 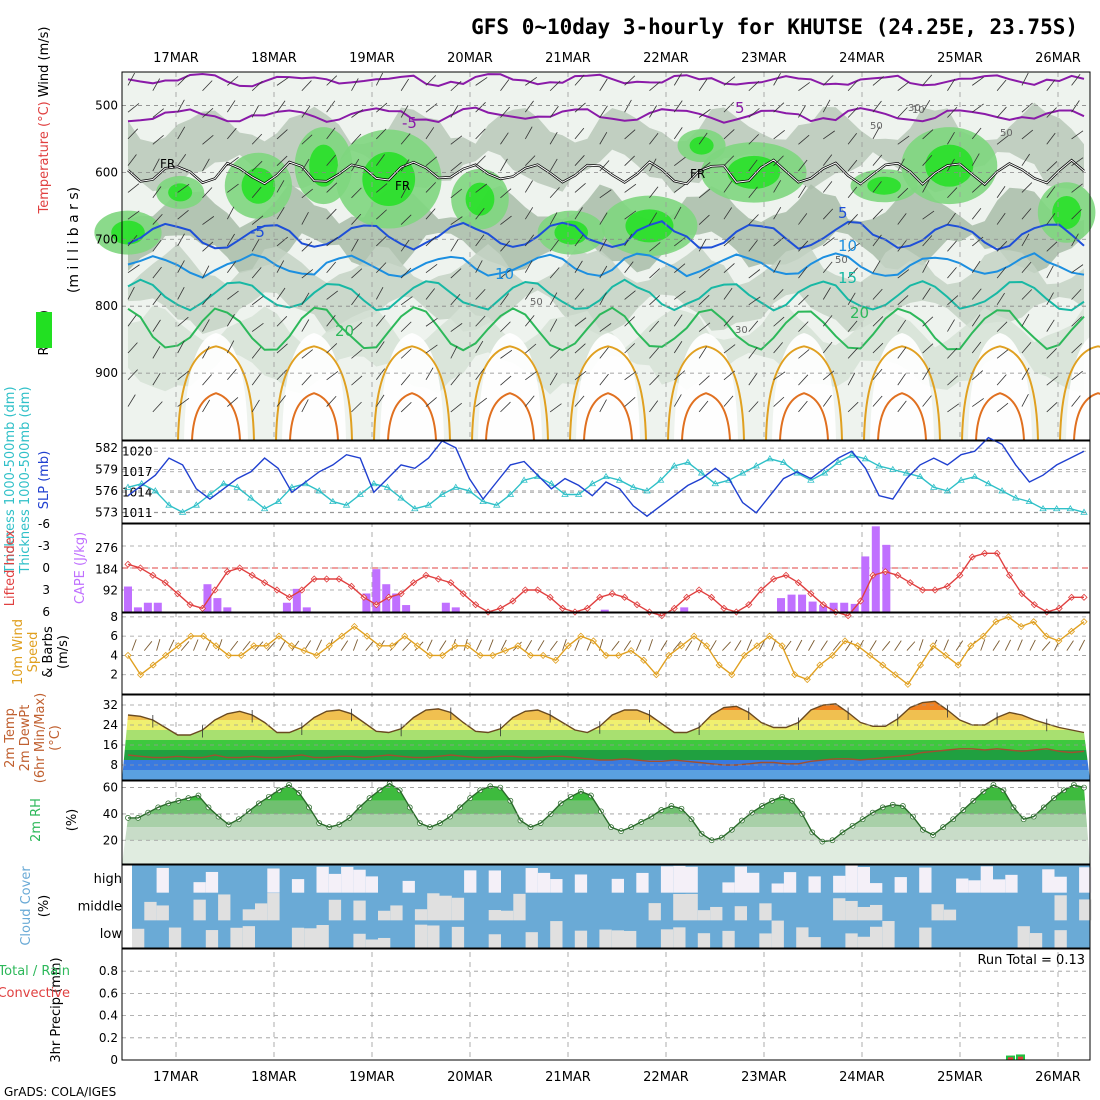 What do you see at coordinates (480, 199) in the screenshot?
I see `rh-contour` at bounding box center [480, 199].